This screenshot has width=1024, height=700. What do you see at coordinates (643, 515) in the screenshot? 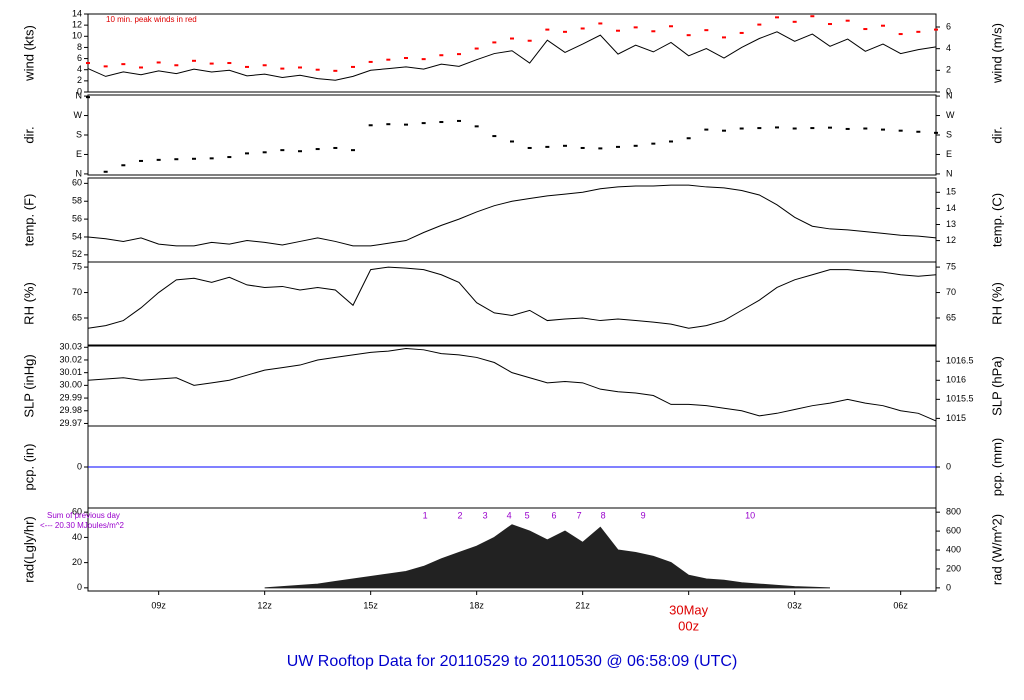
I see `hour-marker: 9` at bounding box center [643, 515].